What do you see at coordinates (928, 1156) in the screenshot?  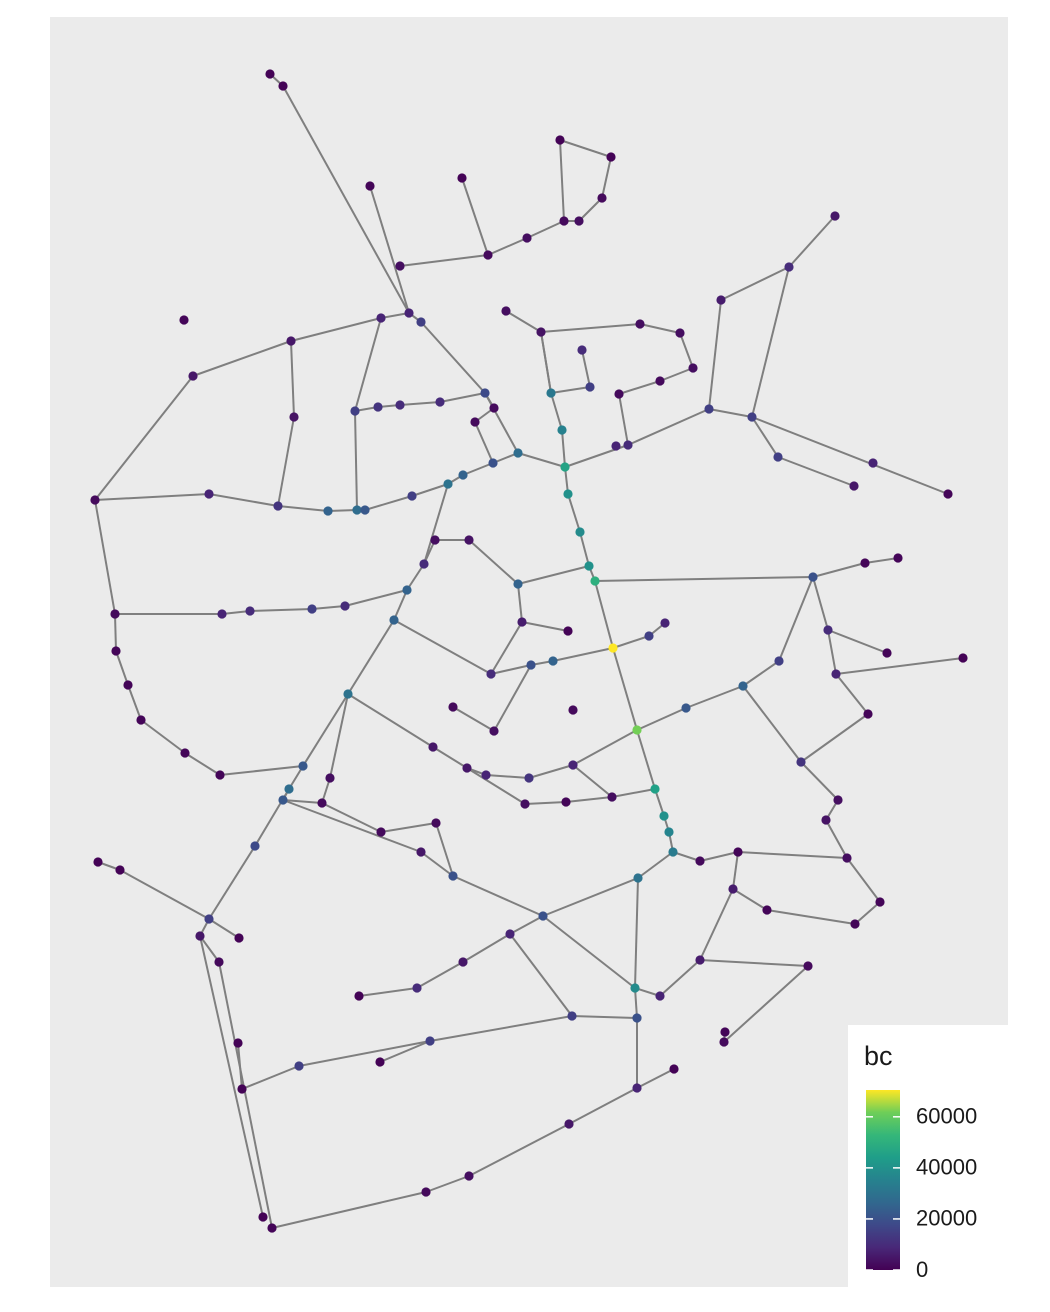 I see `legend: bc 0 20000 40000 60000` at bounding box center [928, 1156].